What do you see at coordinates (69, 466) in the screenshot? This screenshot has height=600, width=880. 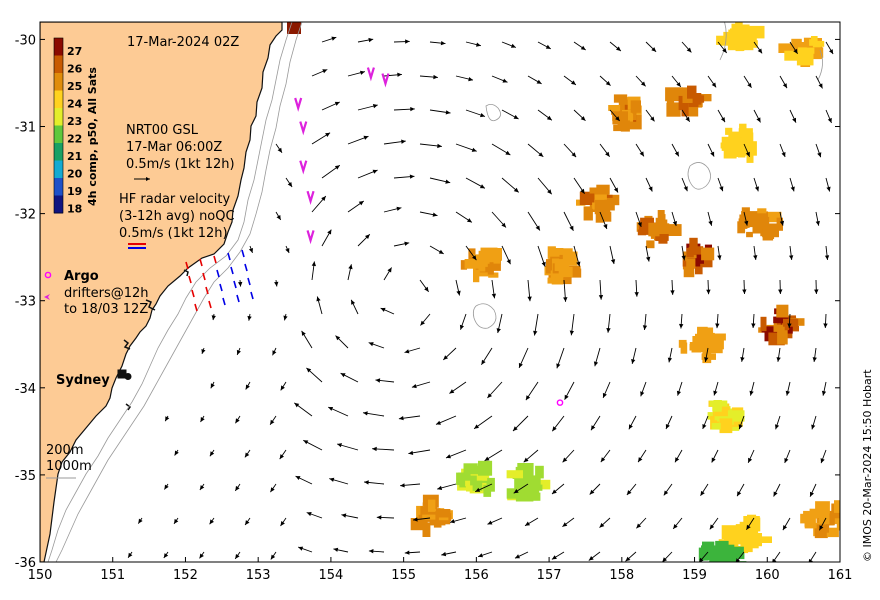 I see `isobath-label-1000m: 1000m` at bounding box center [69, 466].